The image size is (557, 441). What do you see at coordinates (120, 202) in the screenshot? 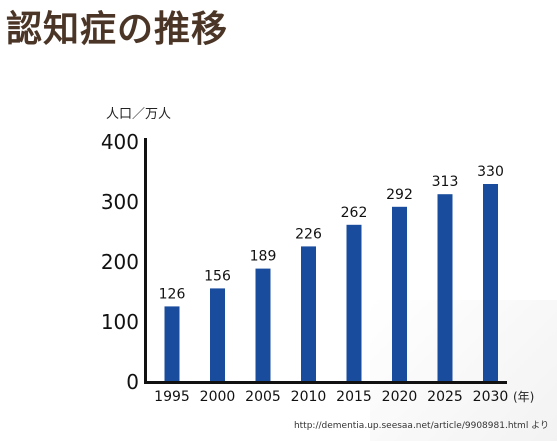
I see `y-tick-label: 300` at bounding box center [120, 202].